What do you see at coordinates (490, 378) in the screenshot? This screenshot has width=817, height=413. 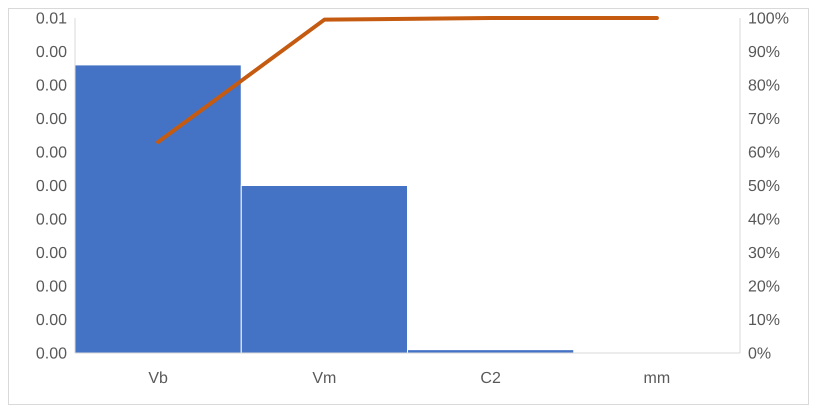 I see `x-tick-label: C2` at bounding box center [490, 378].